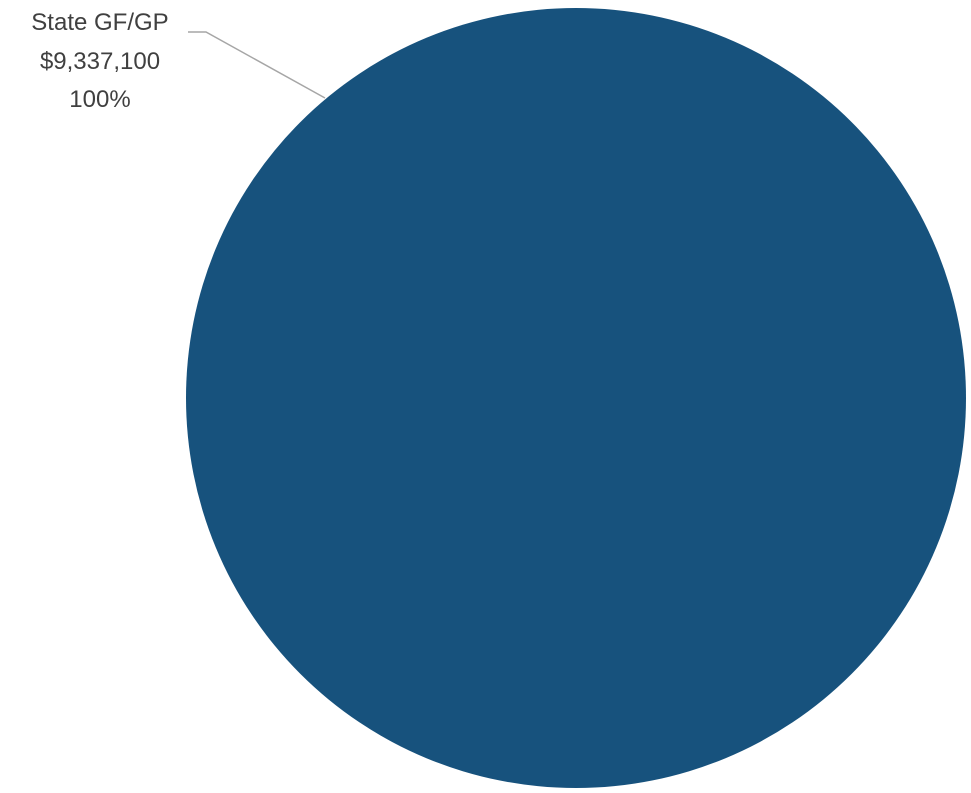 This screenshot has height=793, width=971. I want to click on leader-line, so click(257, 65).